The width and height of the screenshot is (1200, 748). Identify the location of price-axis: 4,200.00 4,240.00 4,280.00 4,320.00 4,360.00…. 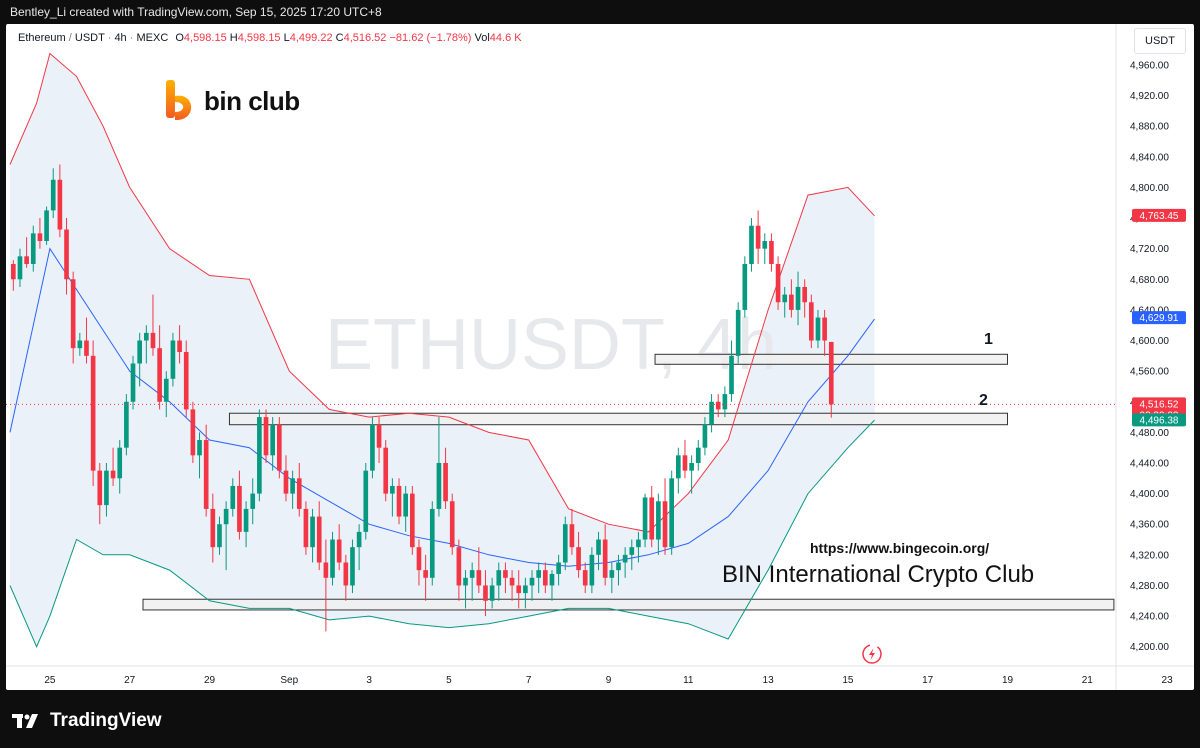
(1149, 356).